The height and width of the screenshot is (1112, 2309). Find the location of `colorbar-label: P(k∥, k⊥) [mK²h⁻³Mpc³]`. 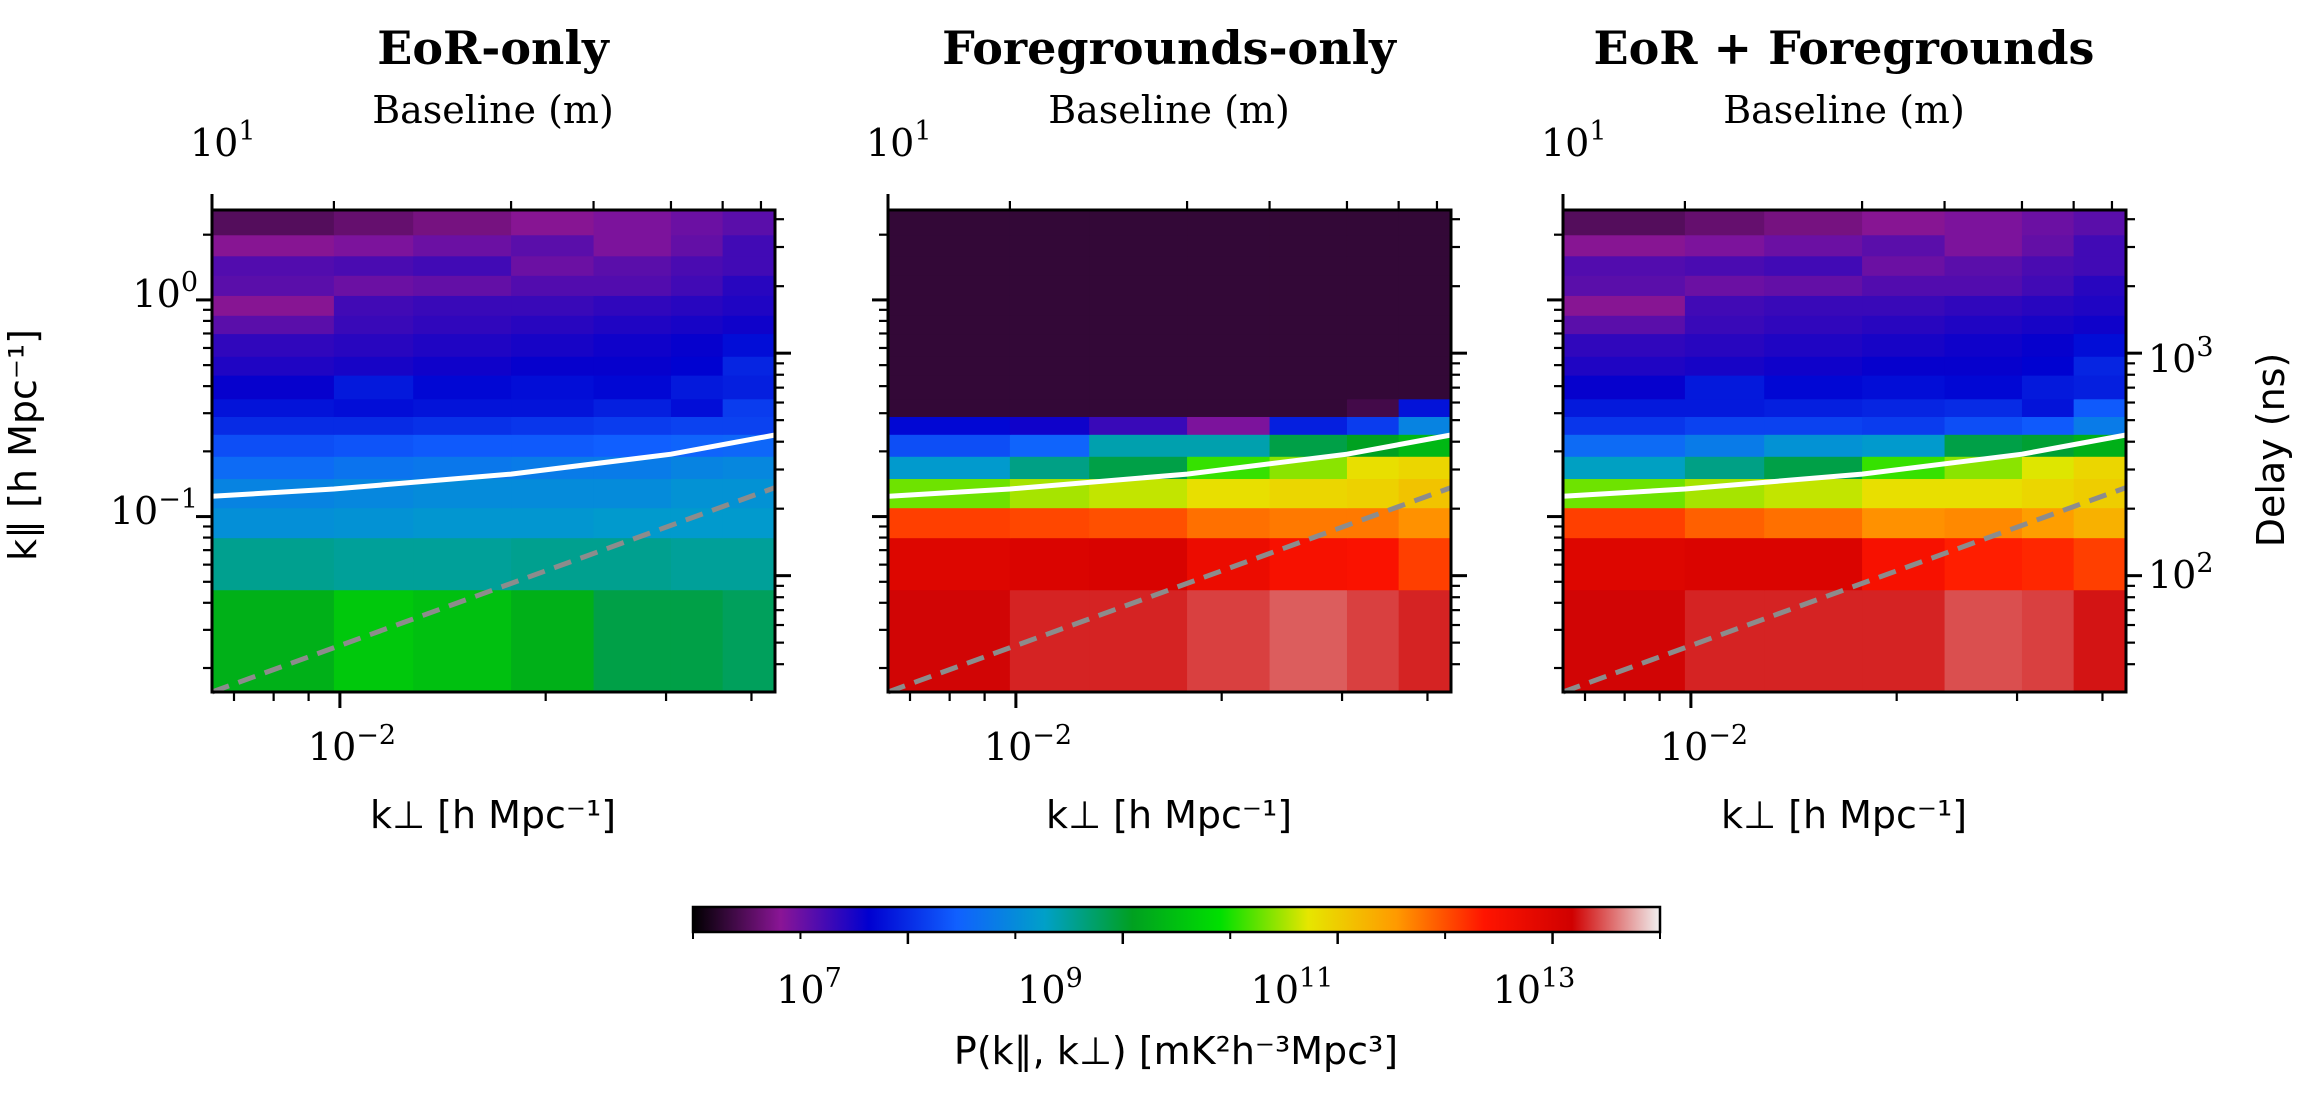

colorbar-label: P(k∥, k⊥) [mK²h⁻³Mpc³] is located at coordinates (1176, 1051).